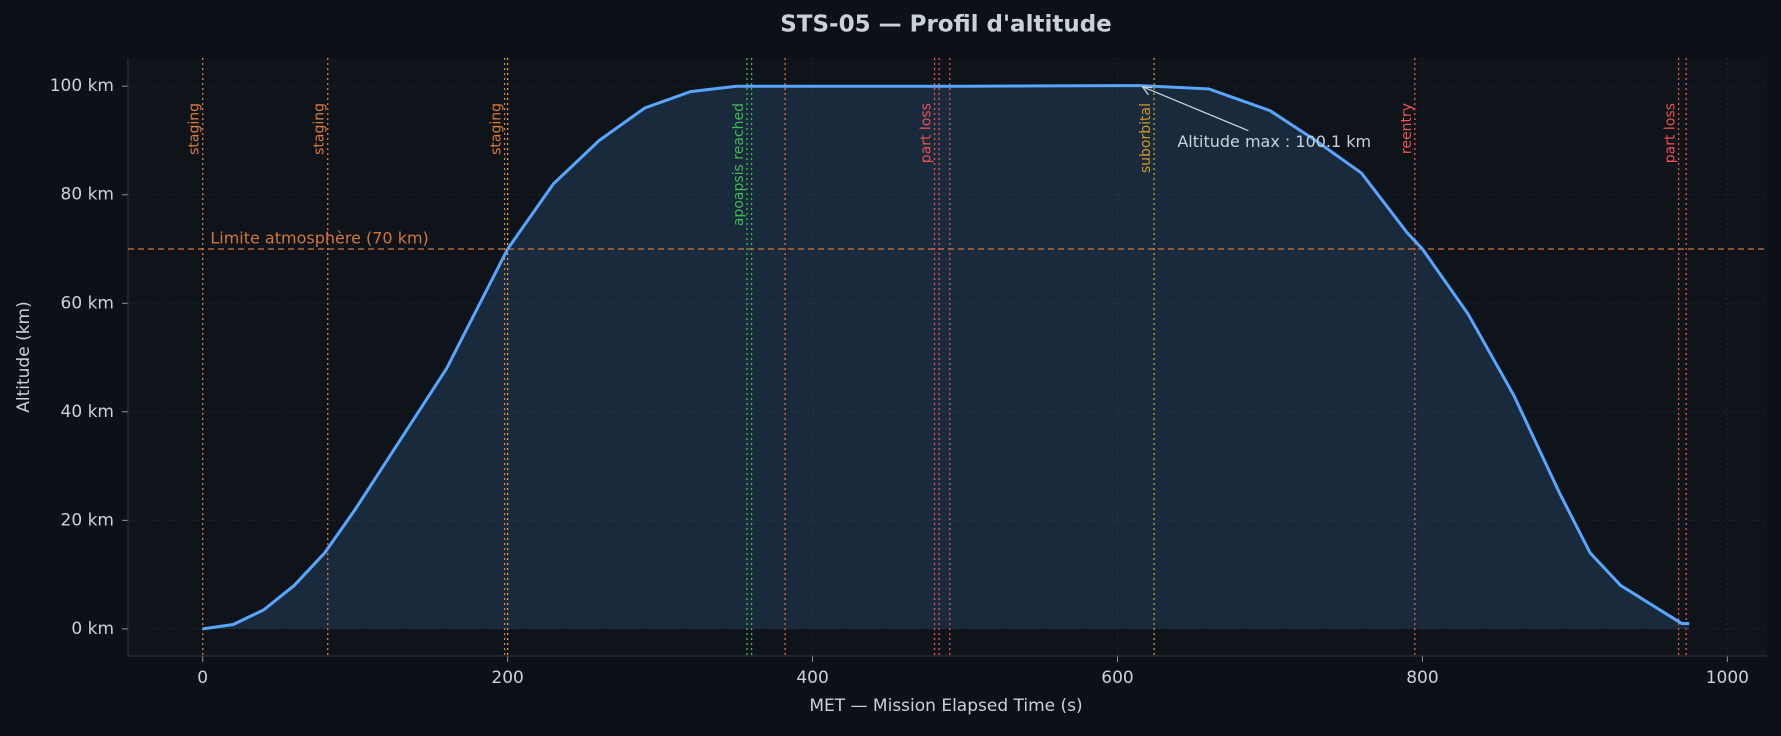  I want to click on y-tick-label: 60 km, so click(87, 303).